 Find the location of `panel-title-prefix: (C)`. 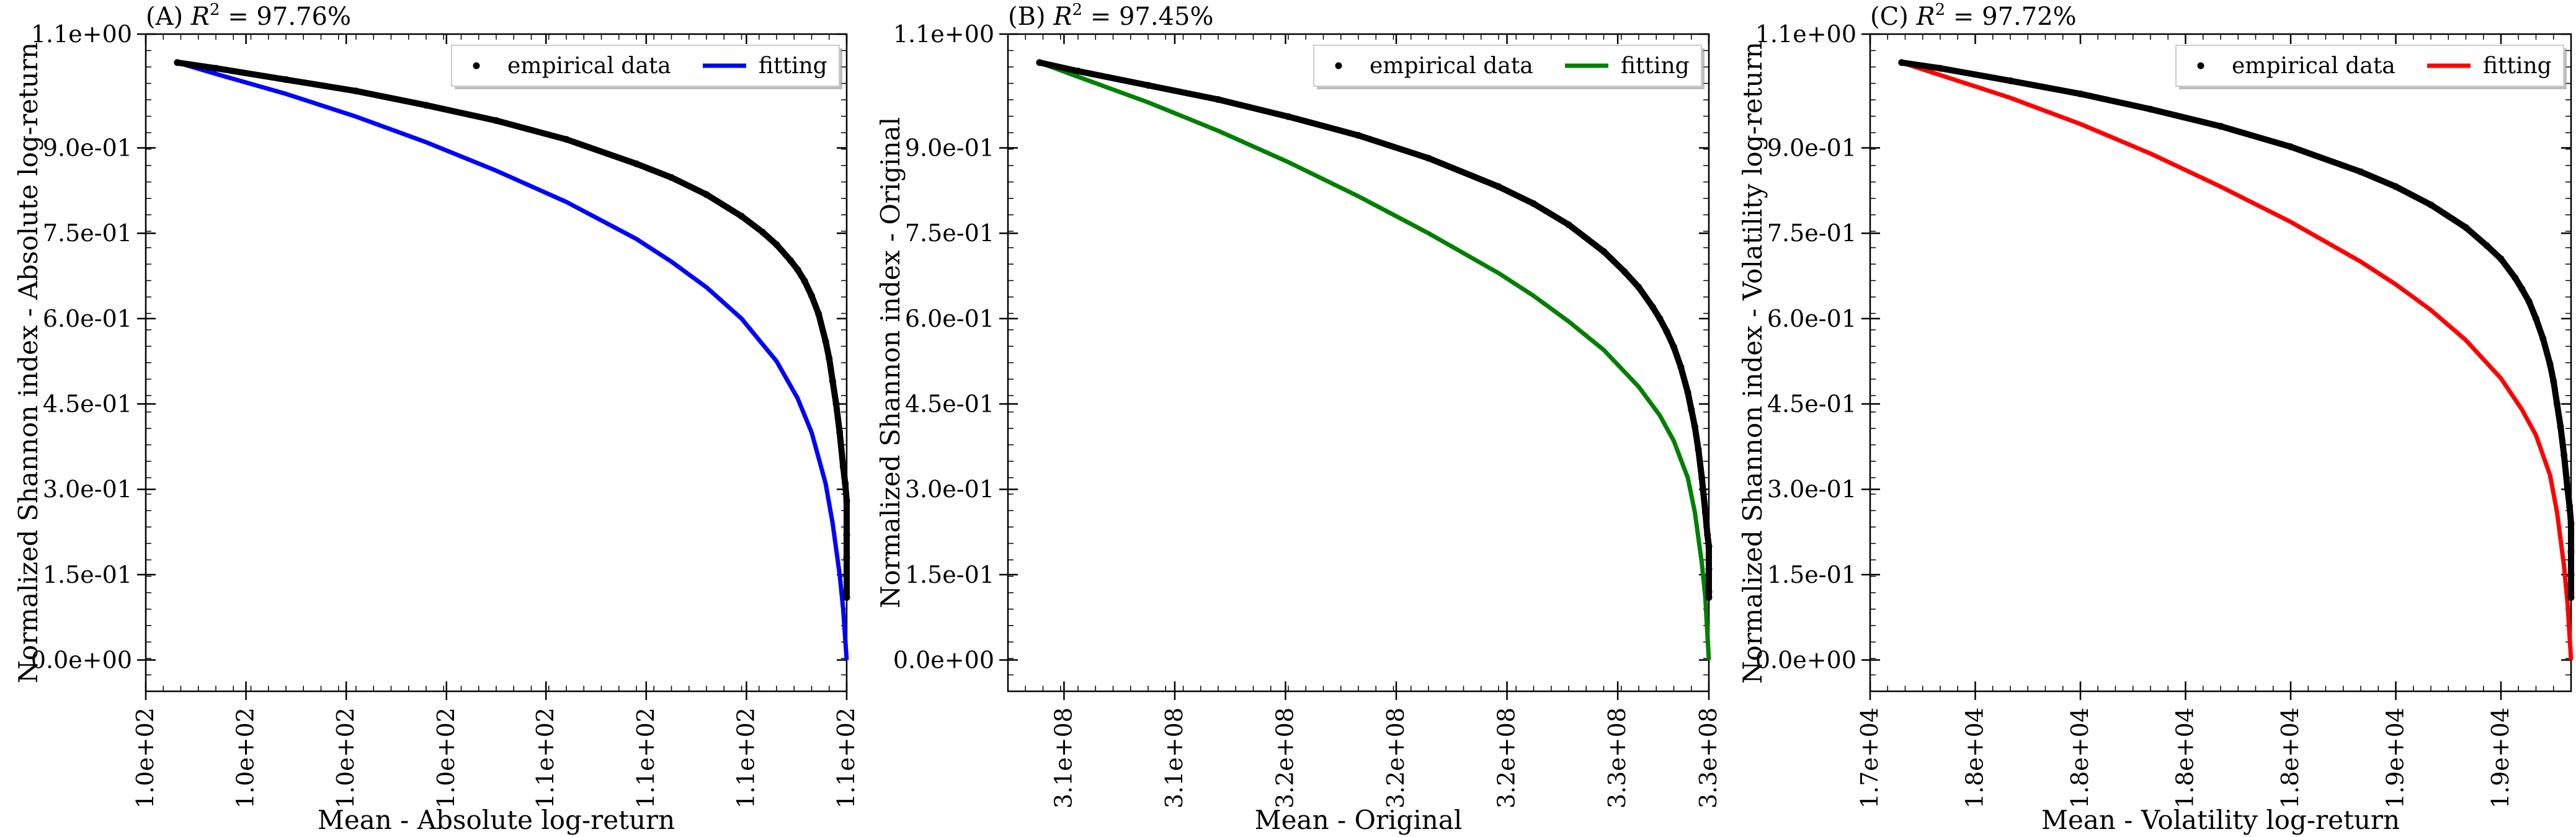

panel-title-prefix: (C) is located at coordinates (1894, 16).